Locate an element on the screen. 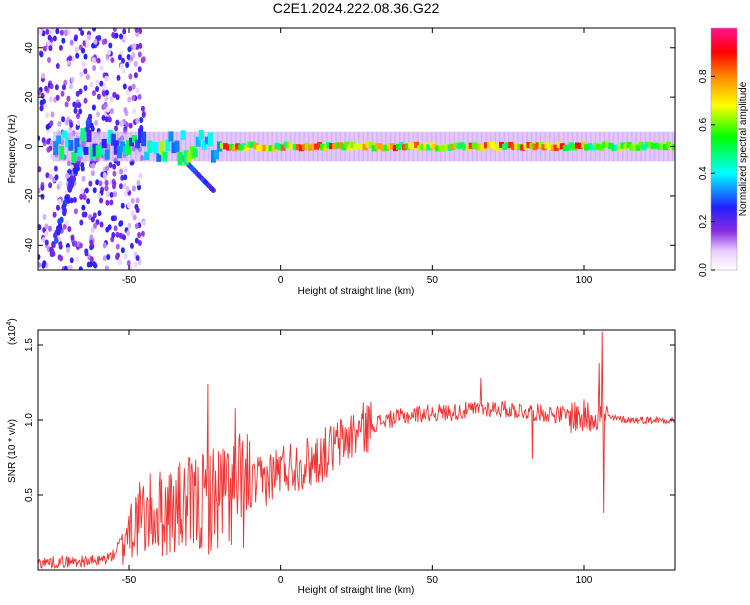 This screenshot has height=605, width=750. y-tick-label: 40 is located at coordinates (29, 48).